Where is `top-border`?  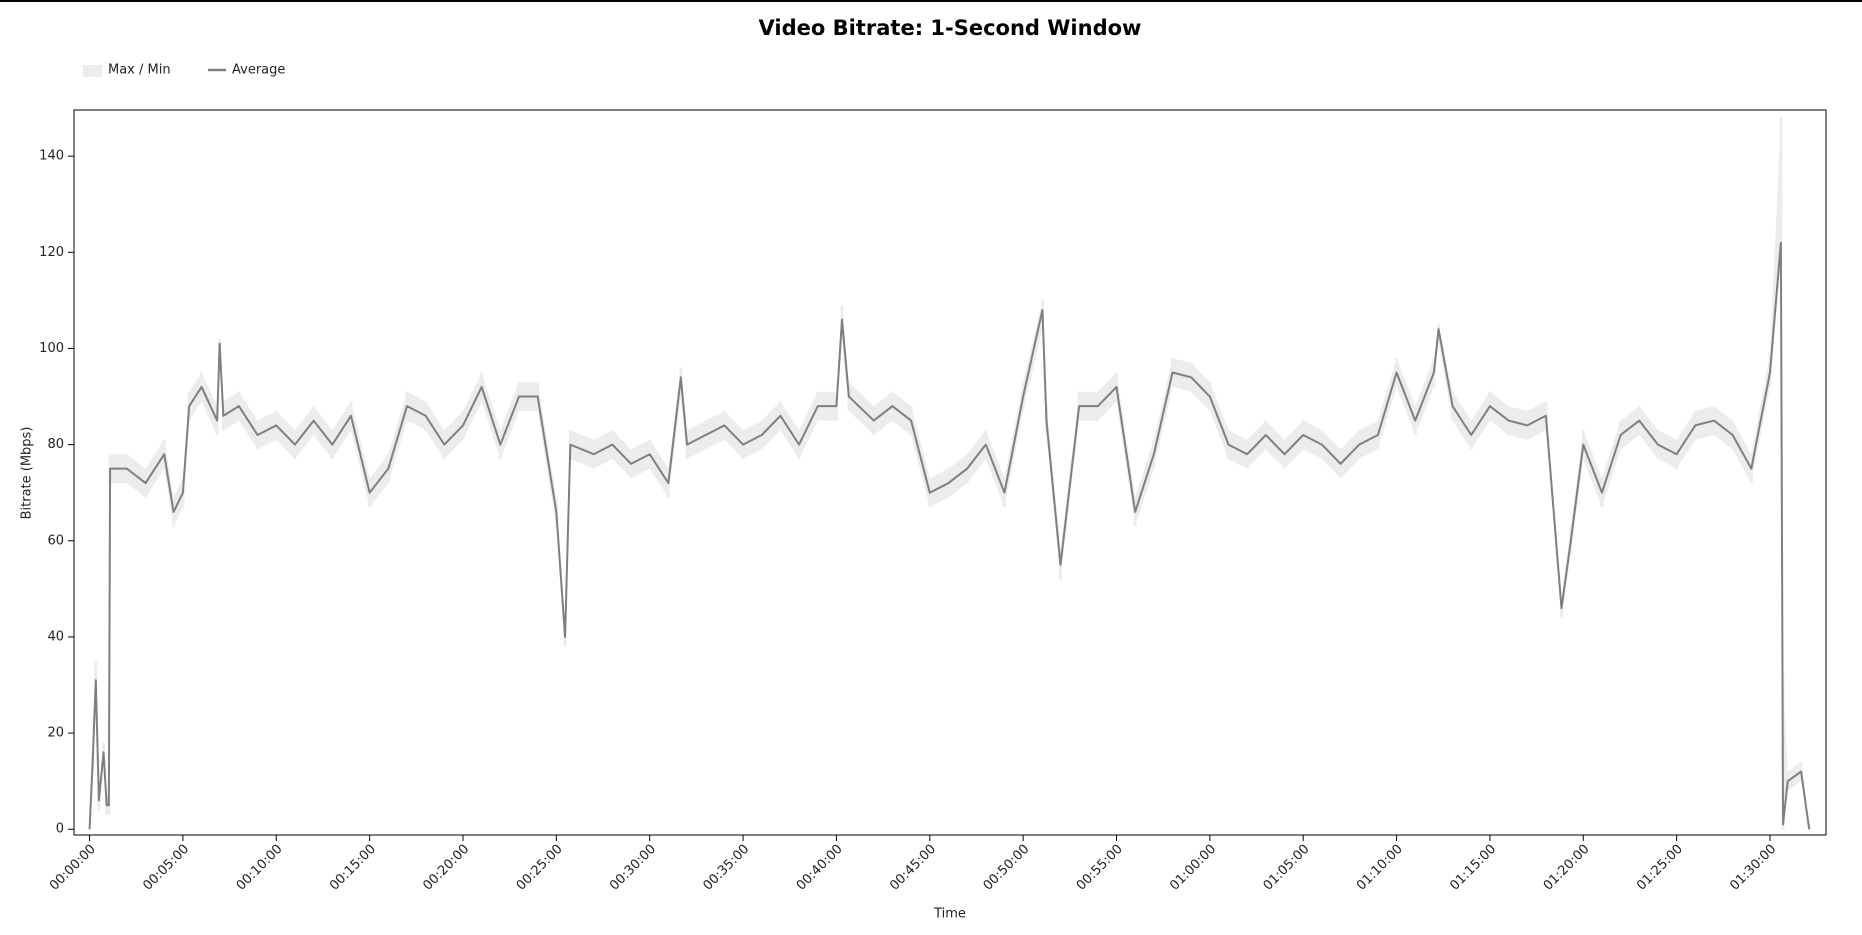
top-border is located at coordinates (931, 1).